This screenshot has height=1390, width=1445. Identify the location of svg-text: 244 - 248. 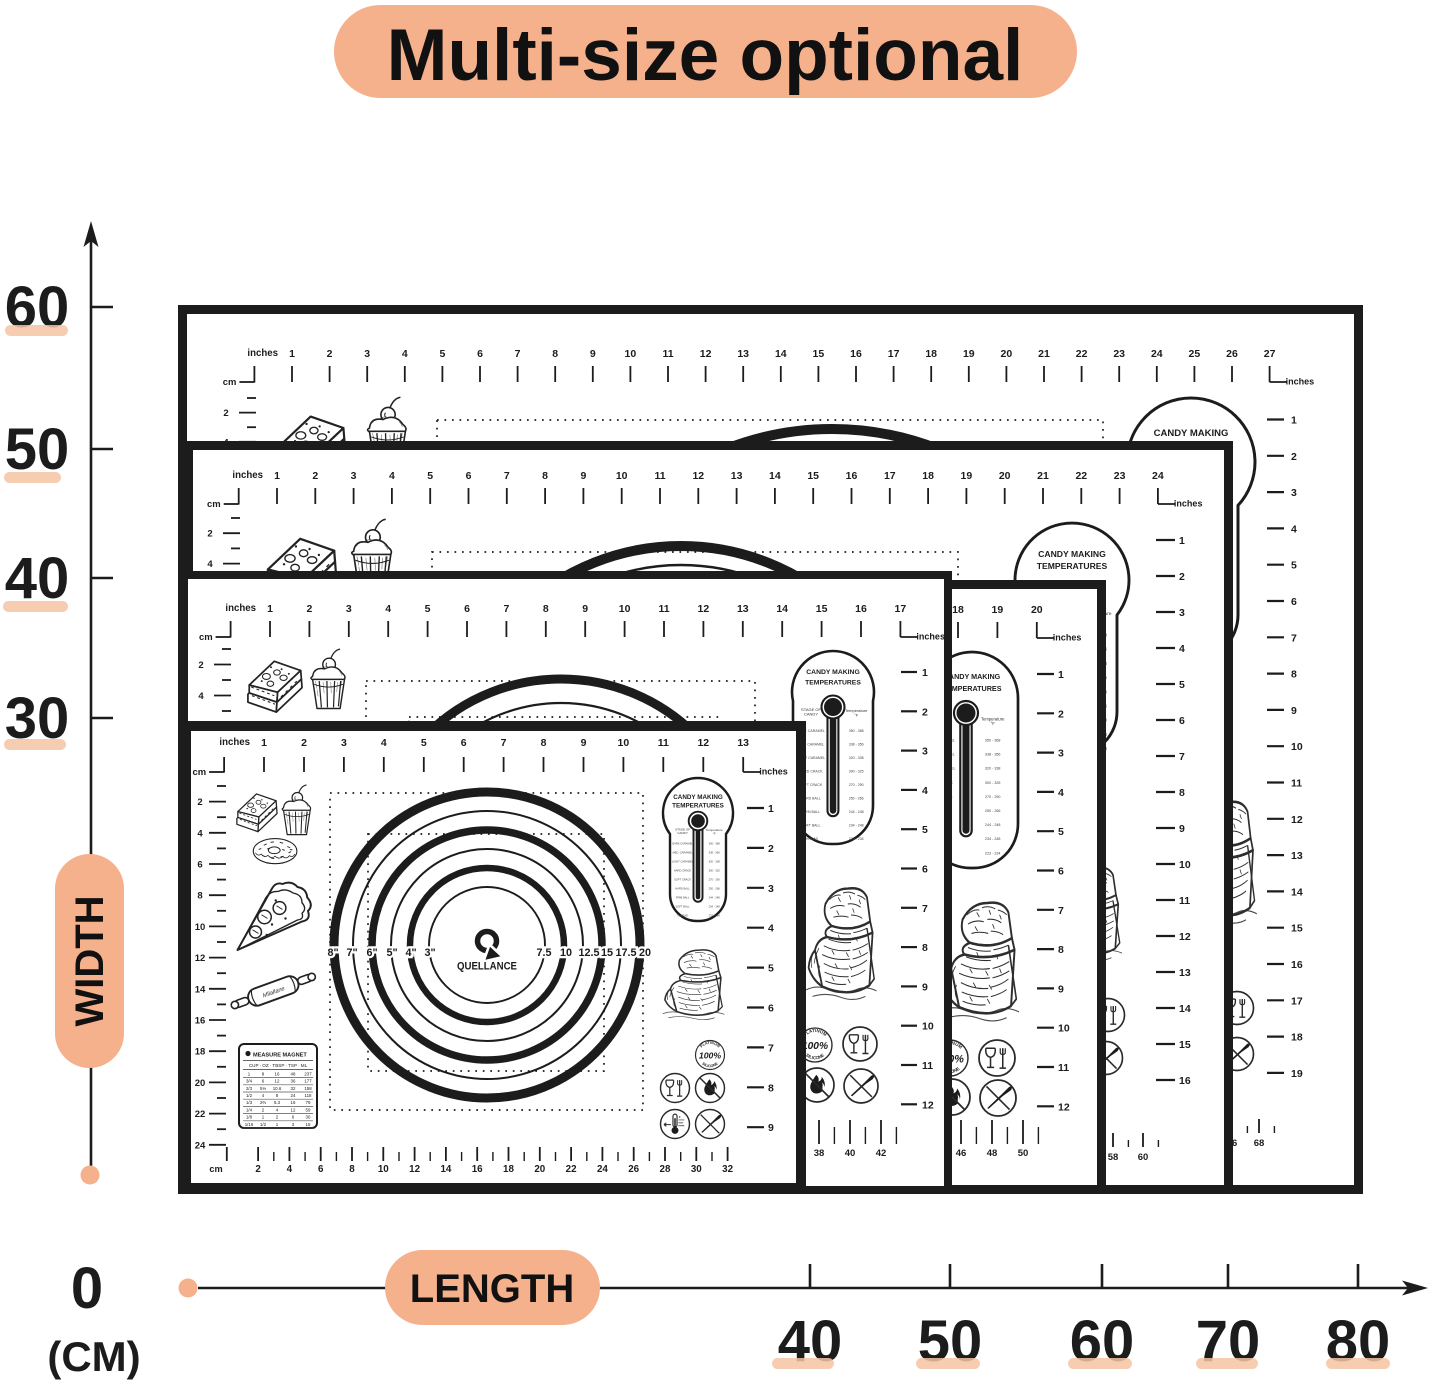
(715, 897).